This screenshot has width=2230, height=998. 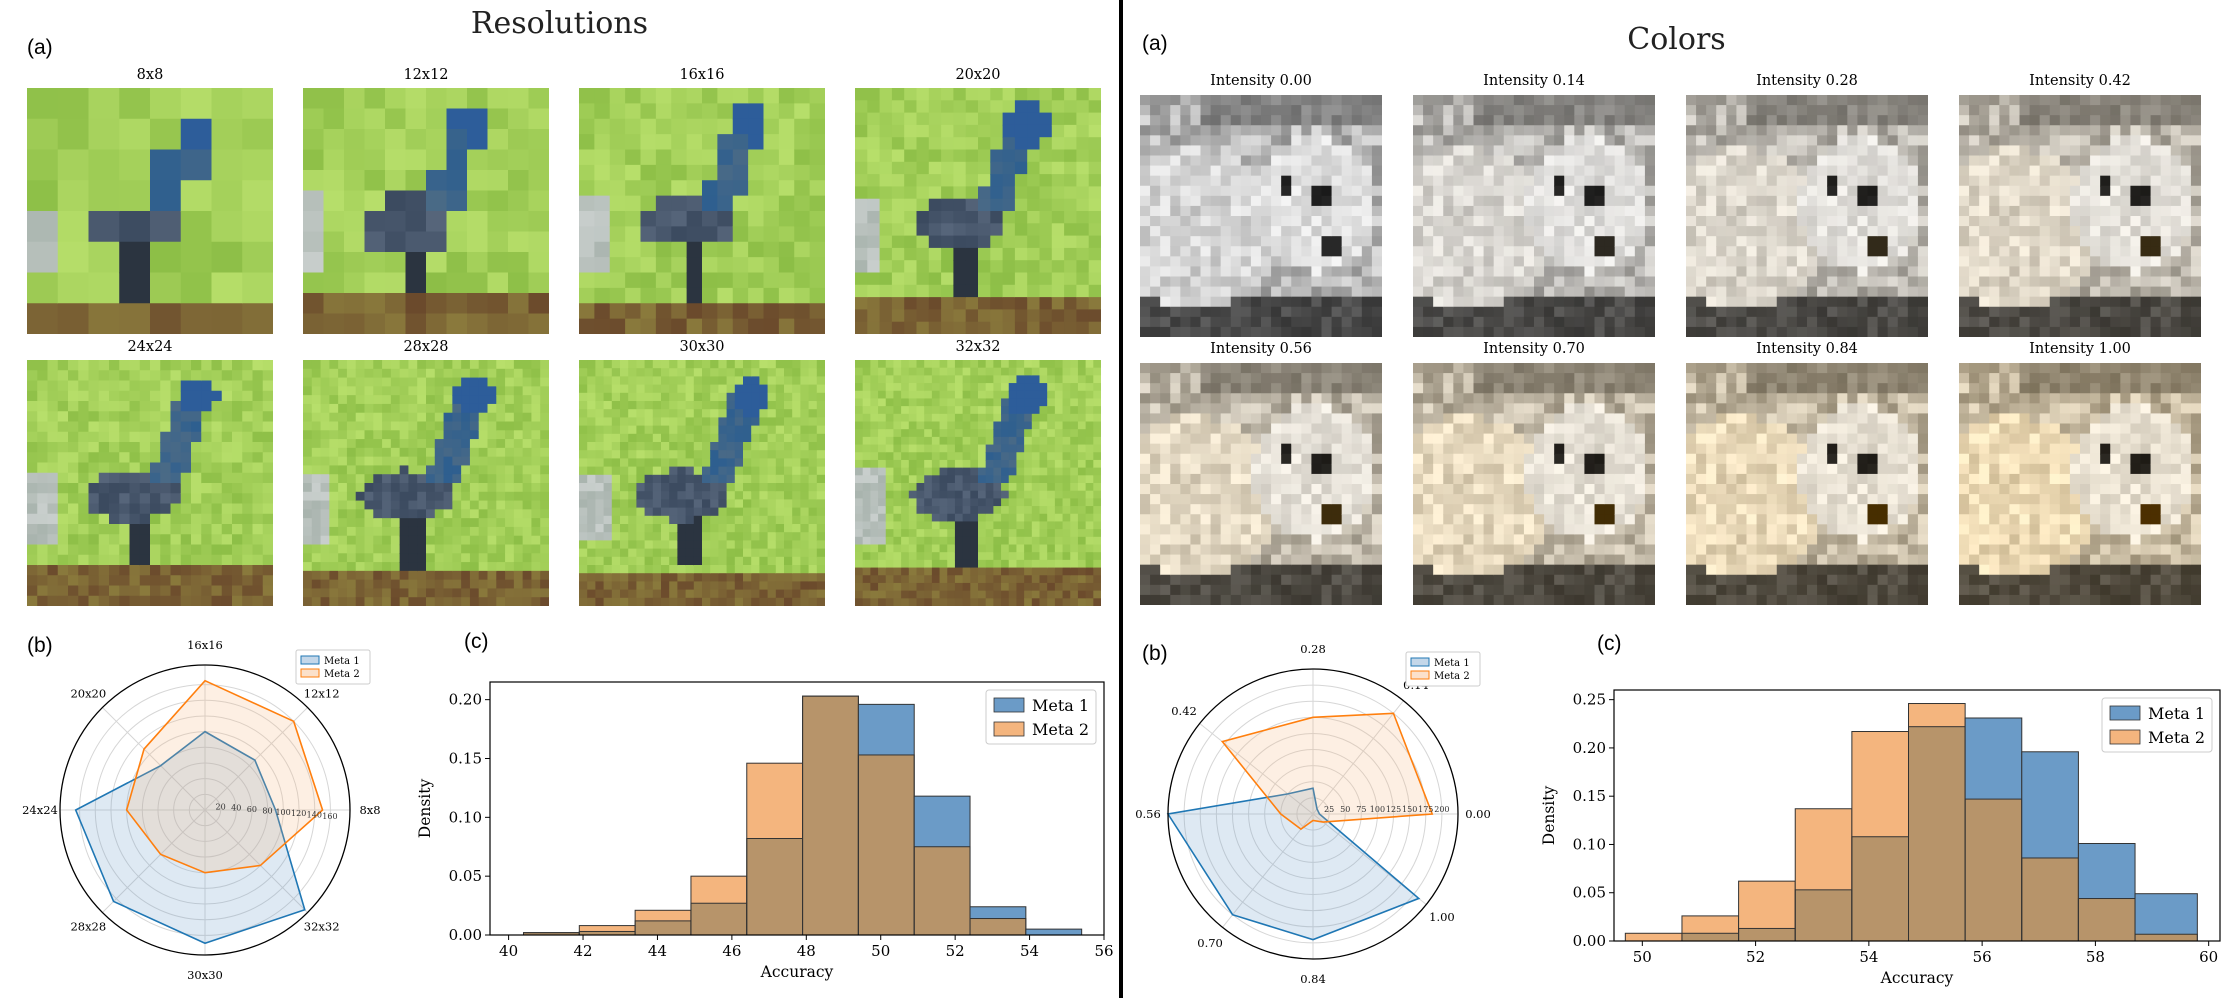 What do you see at coordinates (806, 951) in the screenshot?
I see `hist-xtick-label: 48` at bounding box center [806, 951].